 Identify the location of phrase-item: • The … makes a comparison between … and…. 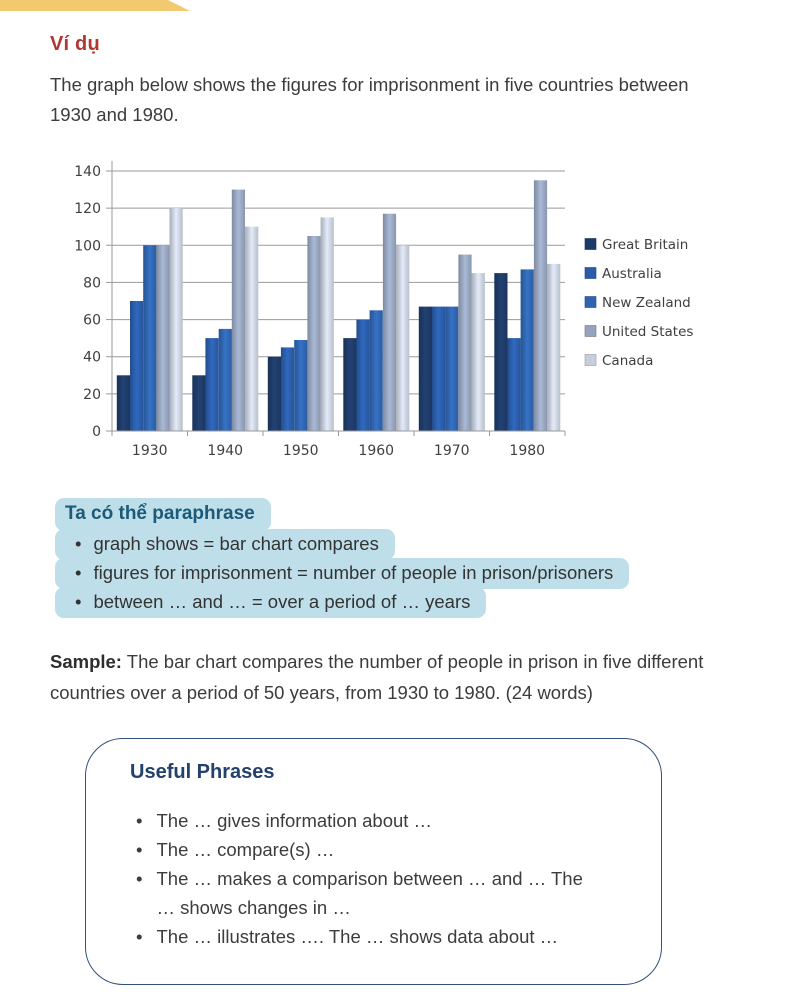
(365, 893).